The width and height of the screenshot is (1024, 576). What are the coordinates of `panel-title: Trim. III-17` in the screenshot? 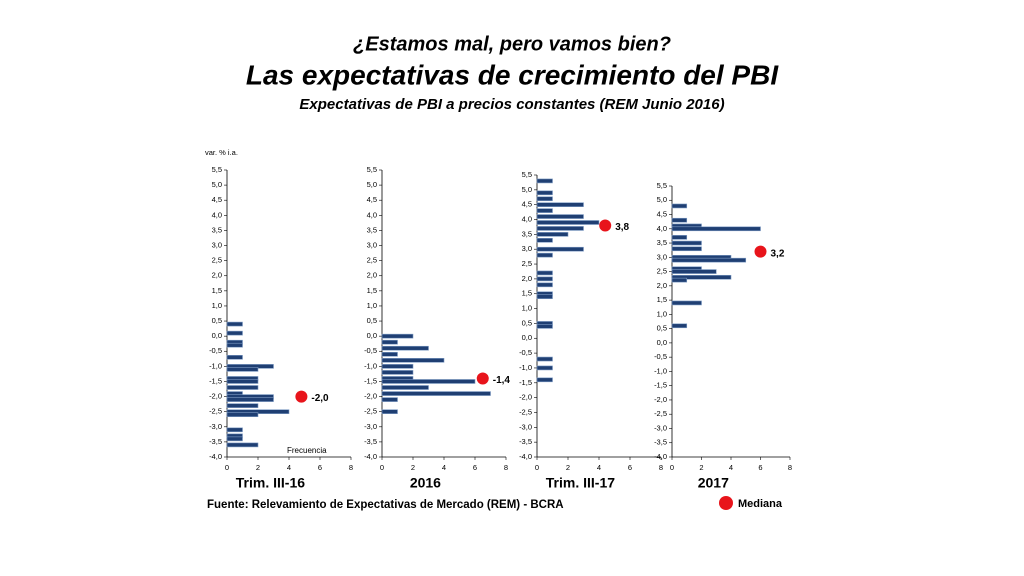 It's located at (580, 483).